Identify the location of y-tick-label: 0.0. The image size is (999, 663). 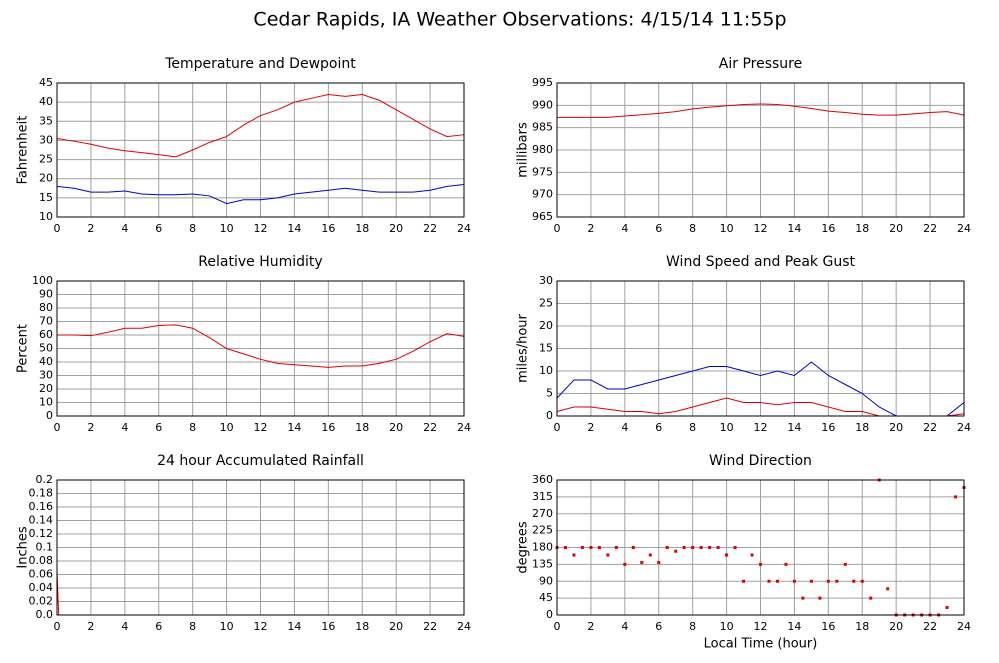
(45, 614).